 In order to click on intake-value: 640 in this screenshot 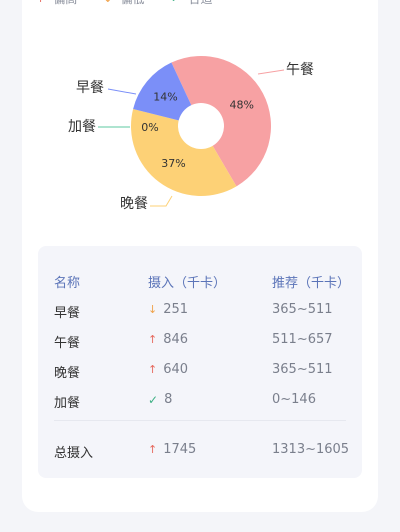, I will do `click(176, 369)`.